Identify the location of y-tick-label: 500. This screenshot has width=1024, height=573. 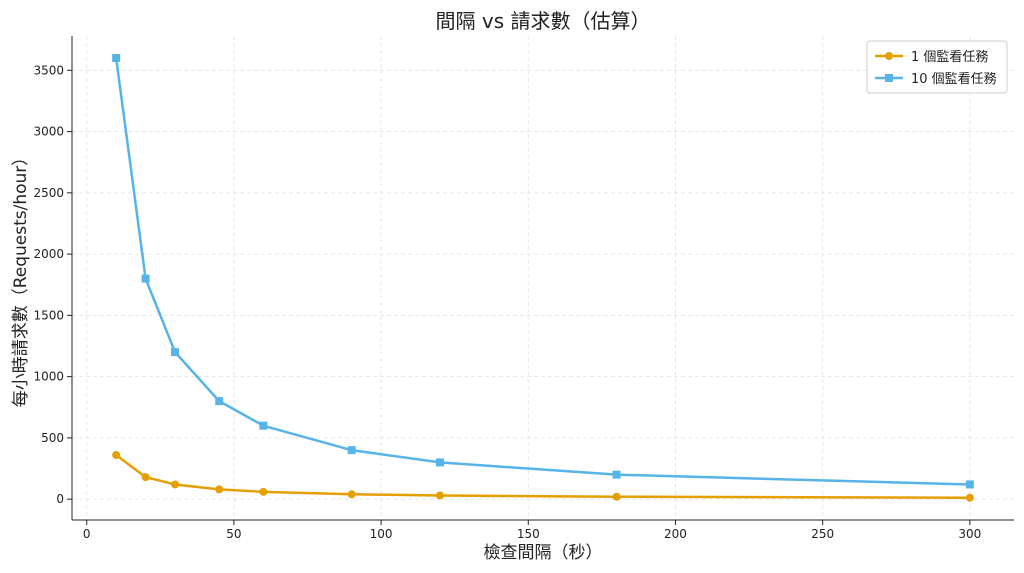
(52, 438).